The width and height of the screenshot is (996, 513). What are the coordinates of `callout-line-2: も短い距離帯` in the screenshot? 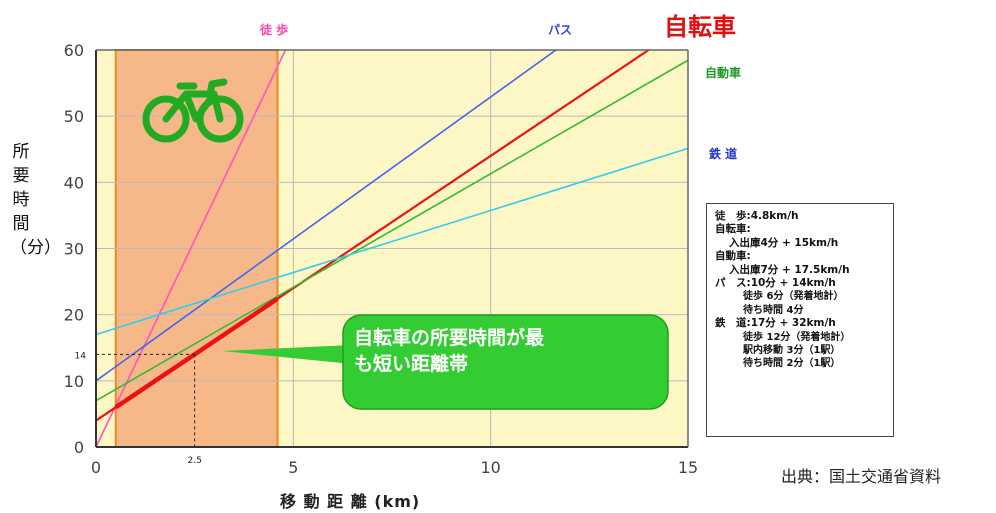 It's located at (411, 364).